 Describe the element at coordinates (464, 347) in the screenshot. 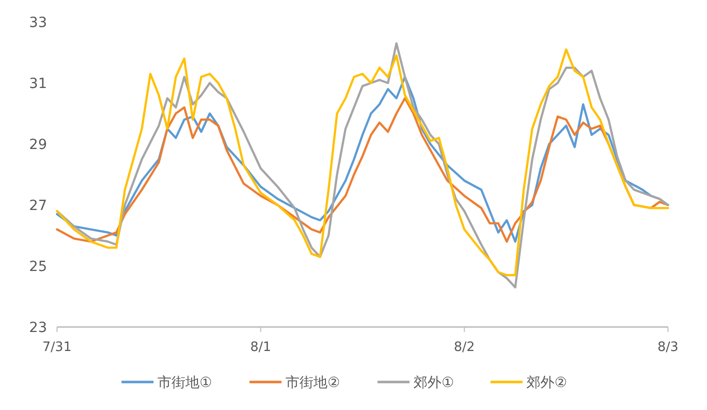

I see `x-tick-label: 8/2` at that location.